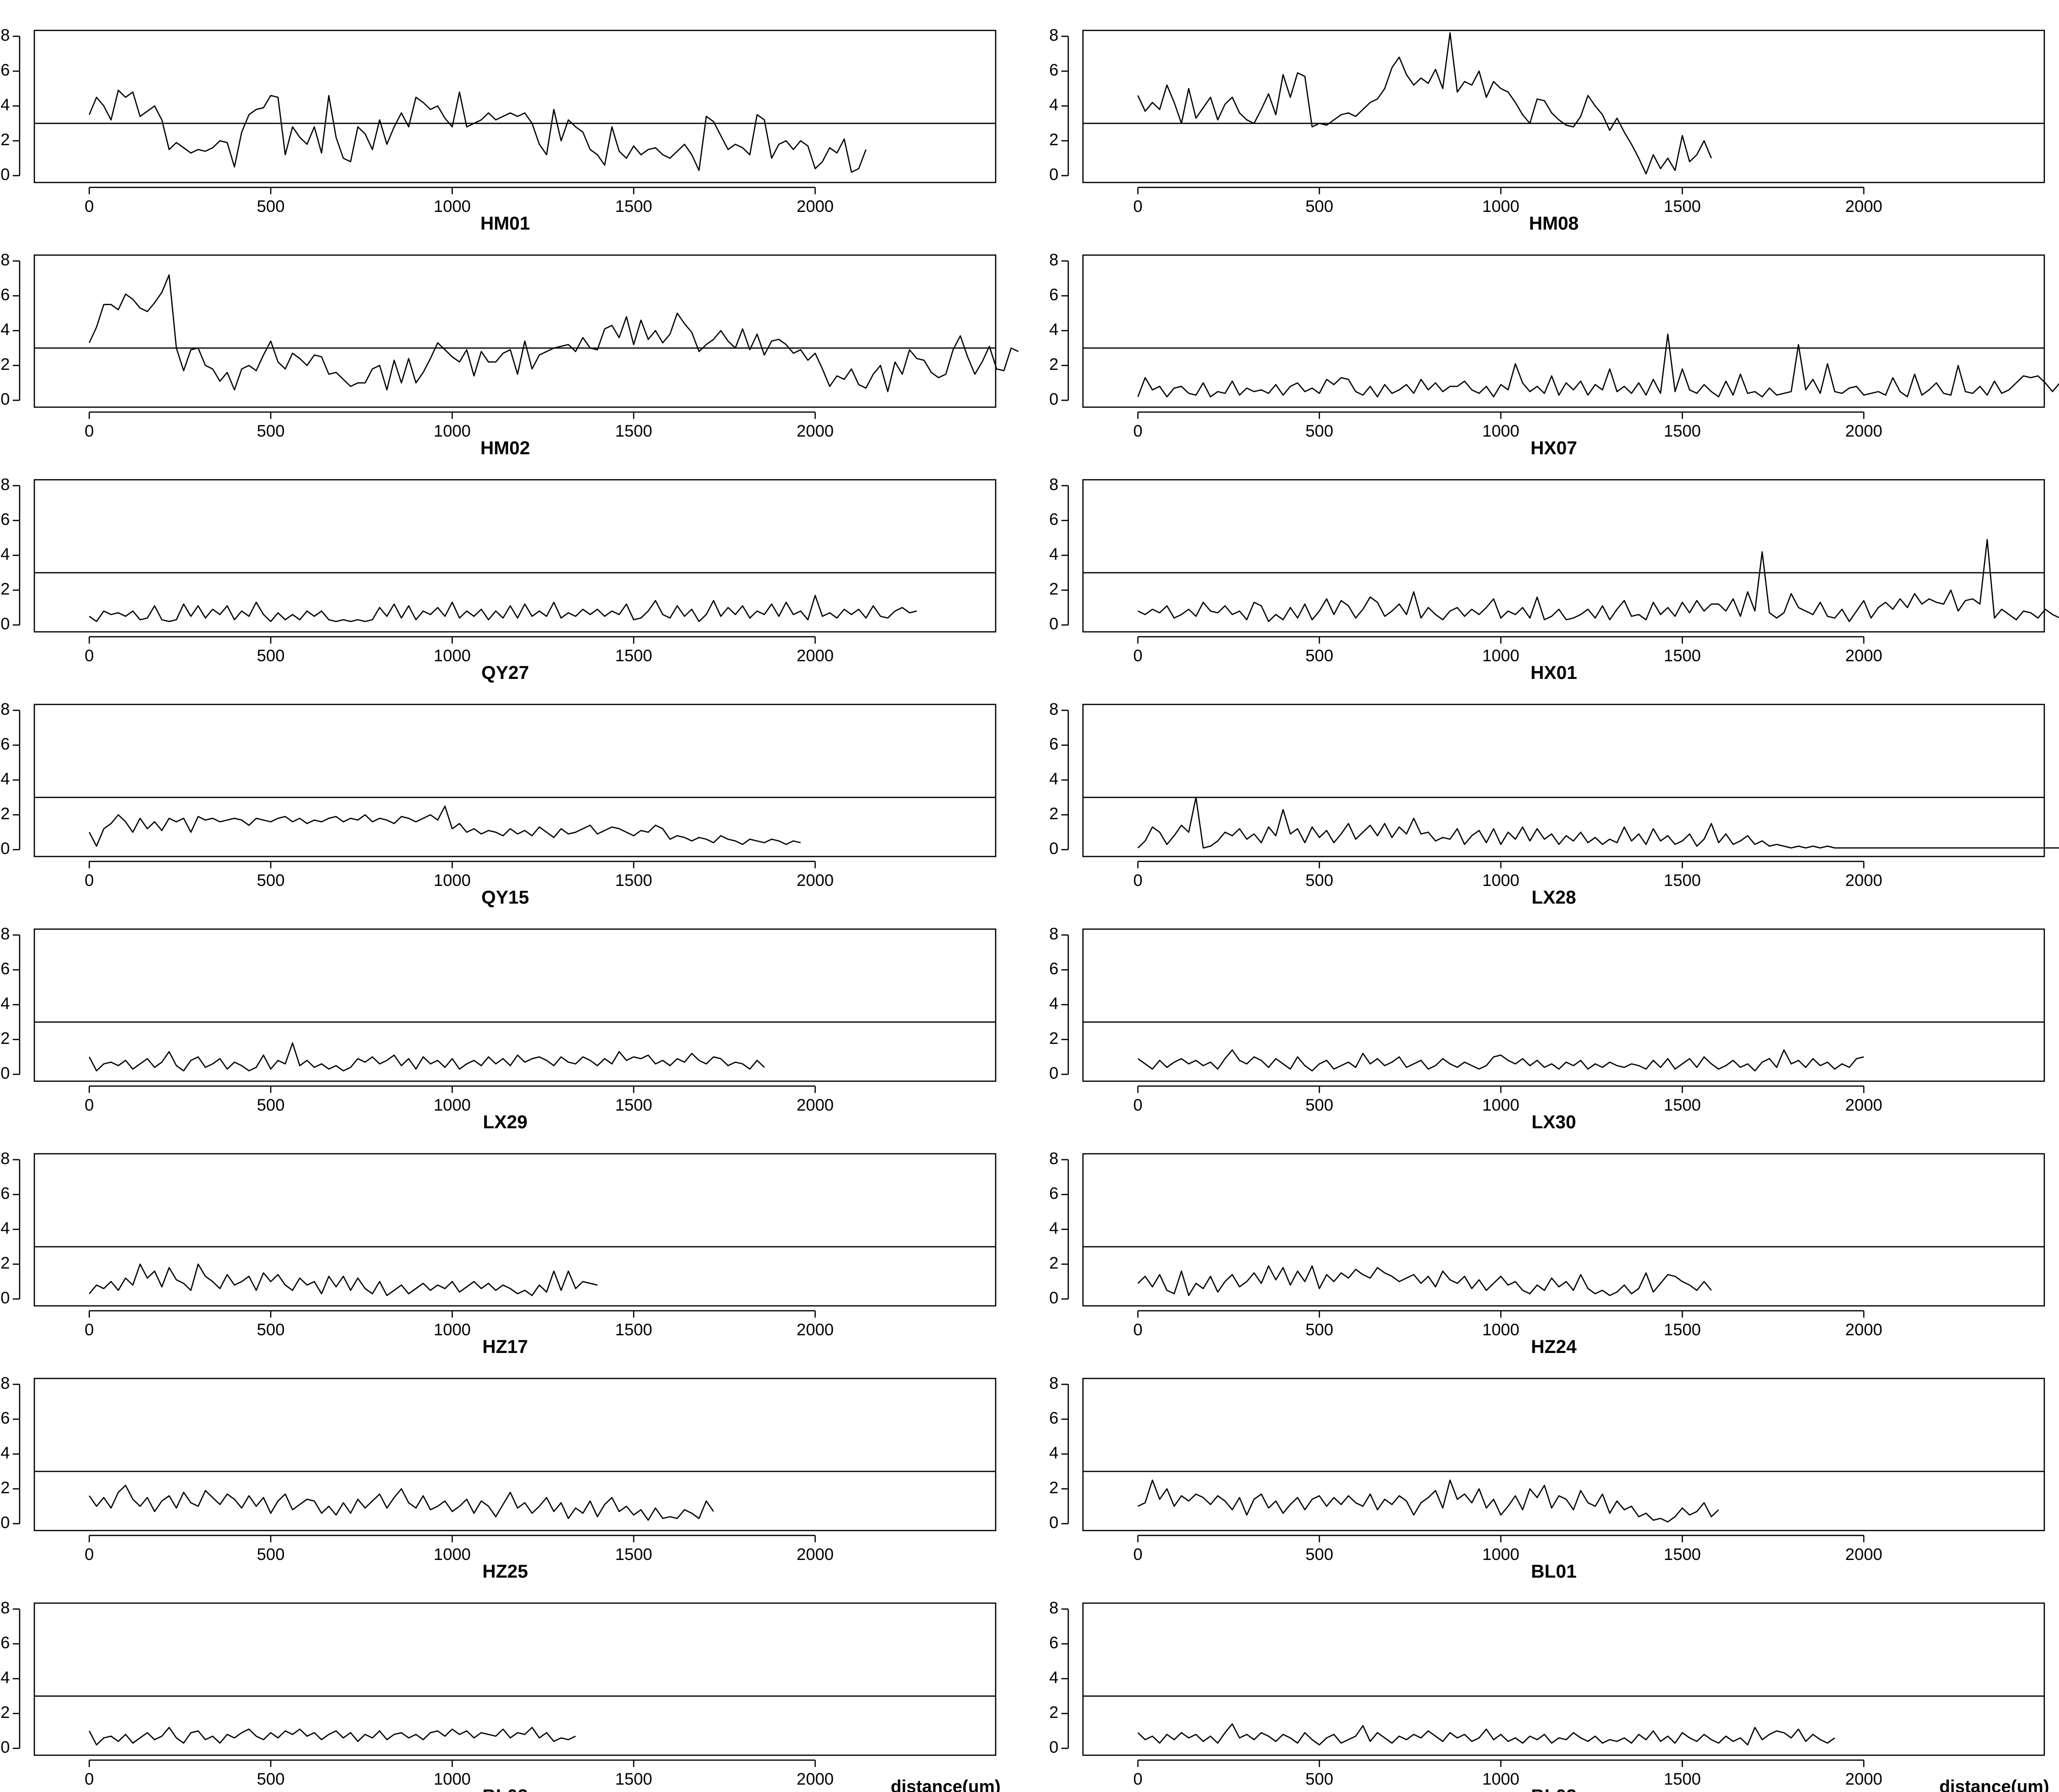 This screenshot has width=2059, height=1792. I want to click on panel-label: HM08, so click(1553, 224).